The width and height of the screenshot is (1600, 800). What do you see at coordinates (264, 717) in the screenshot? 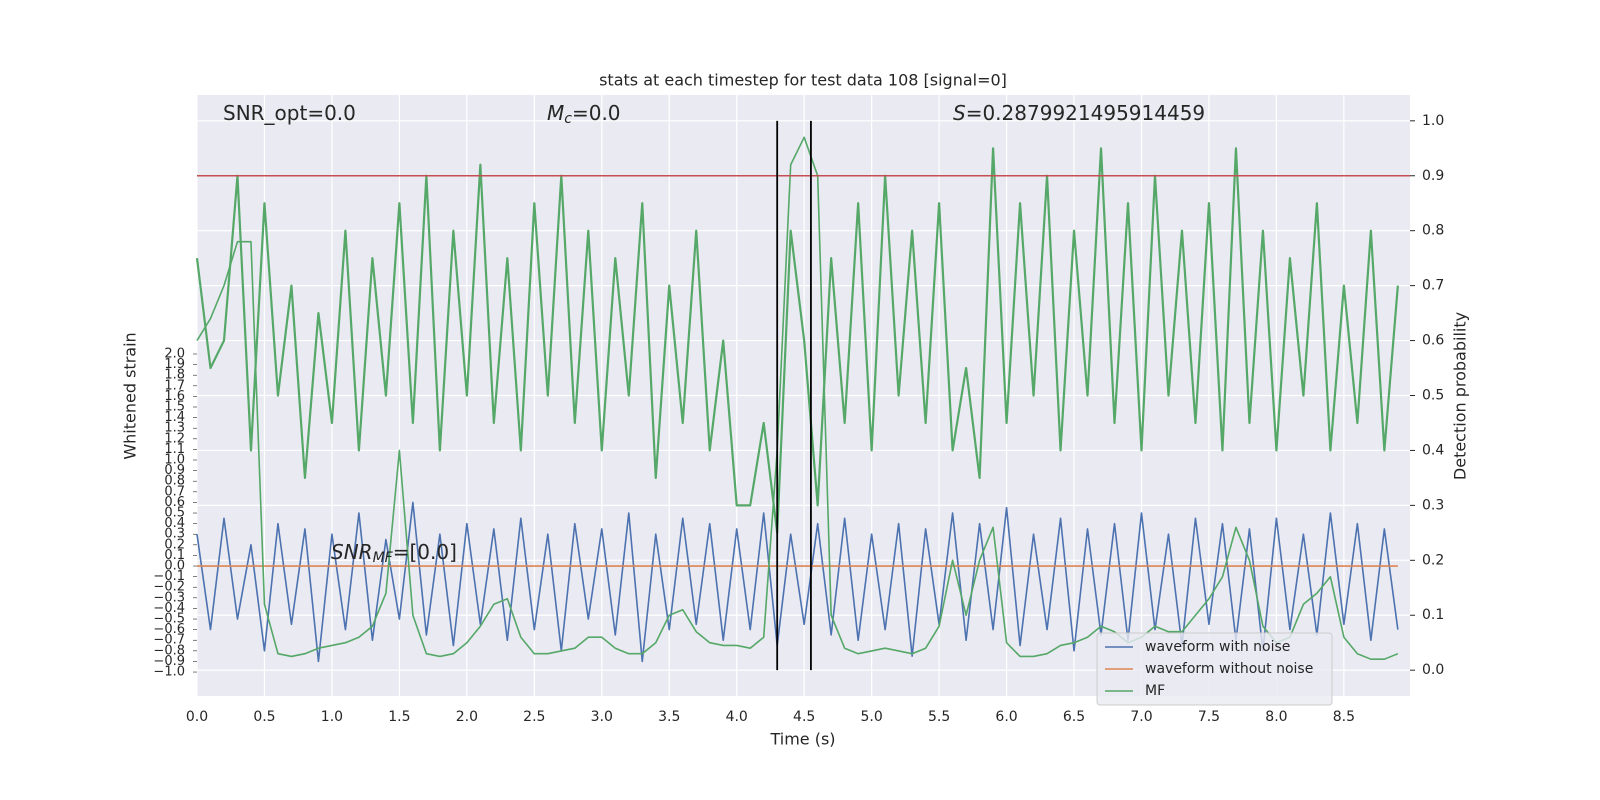
I see `x-tick-label: 0.5` at bounding box center [264, 717].